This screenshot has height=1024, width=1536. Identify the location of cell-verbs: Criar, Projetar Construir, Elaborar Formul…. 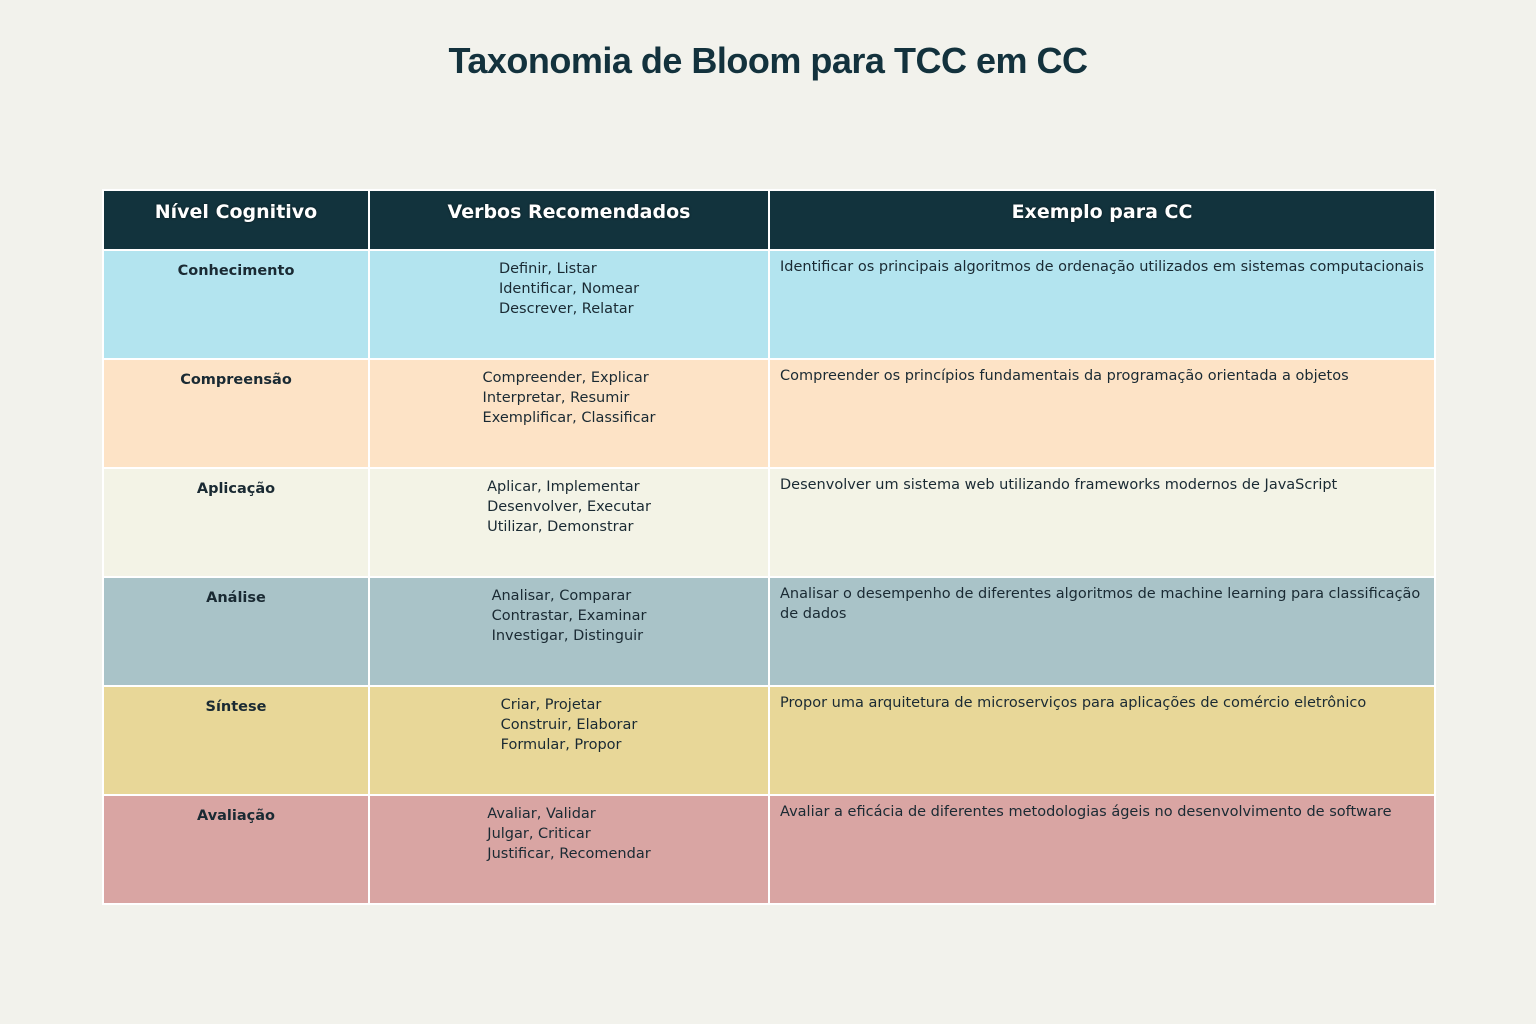
(569, 740).